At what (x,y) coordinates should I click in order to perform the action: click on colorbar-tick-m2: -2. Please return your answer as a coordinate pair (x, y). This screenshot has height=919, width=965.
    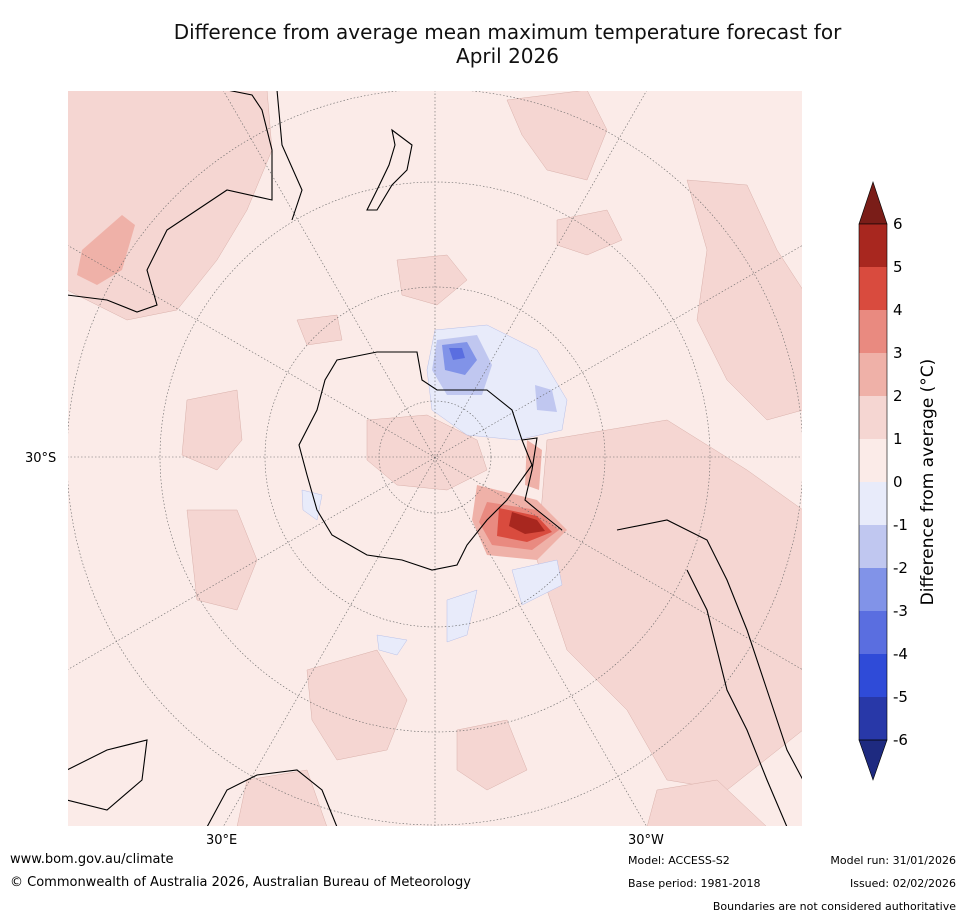
    Looking at the image, I should click on (900, 568).